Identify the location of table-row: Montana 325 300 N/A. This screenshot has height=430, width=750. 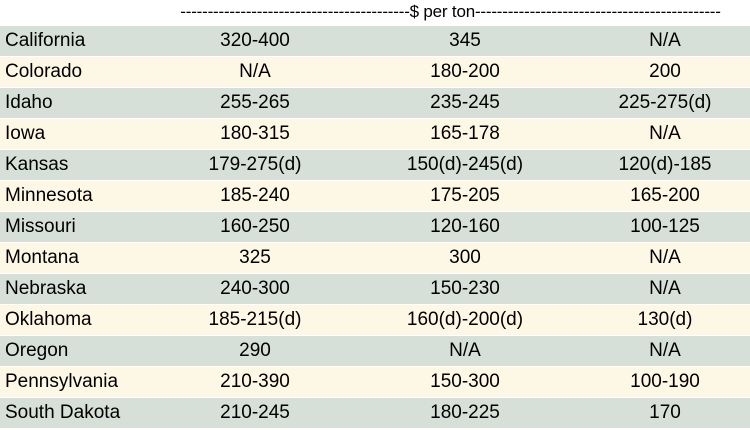
(375, 258).